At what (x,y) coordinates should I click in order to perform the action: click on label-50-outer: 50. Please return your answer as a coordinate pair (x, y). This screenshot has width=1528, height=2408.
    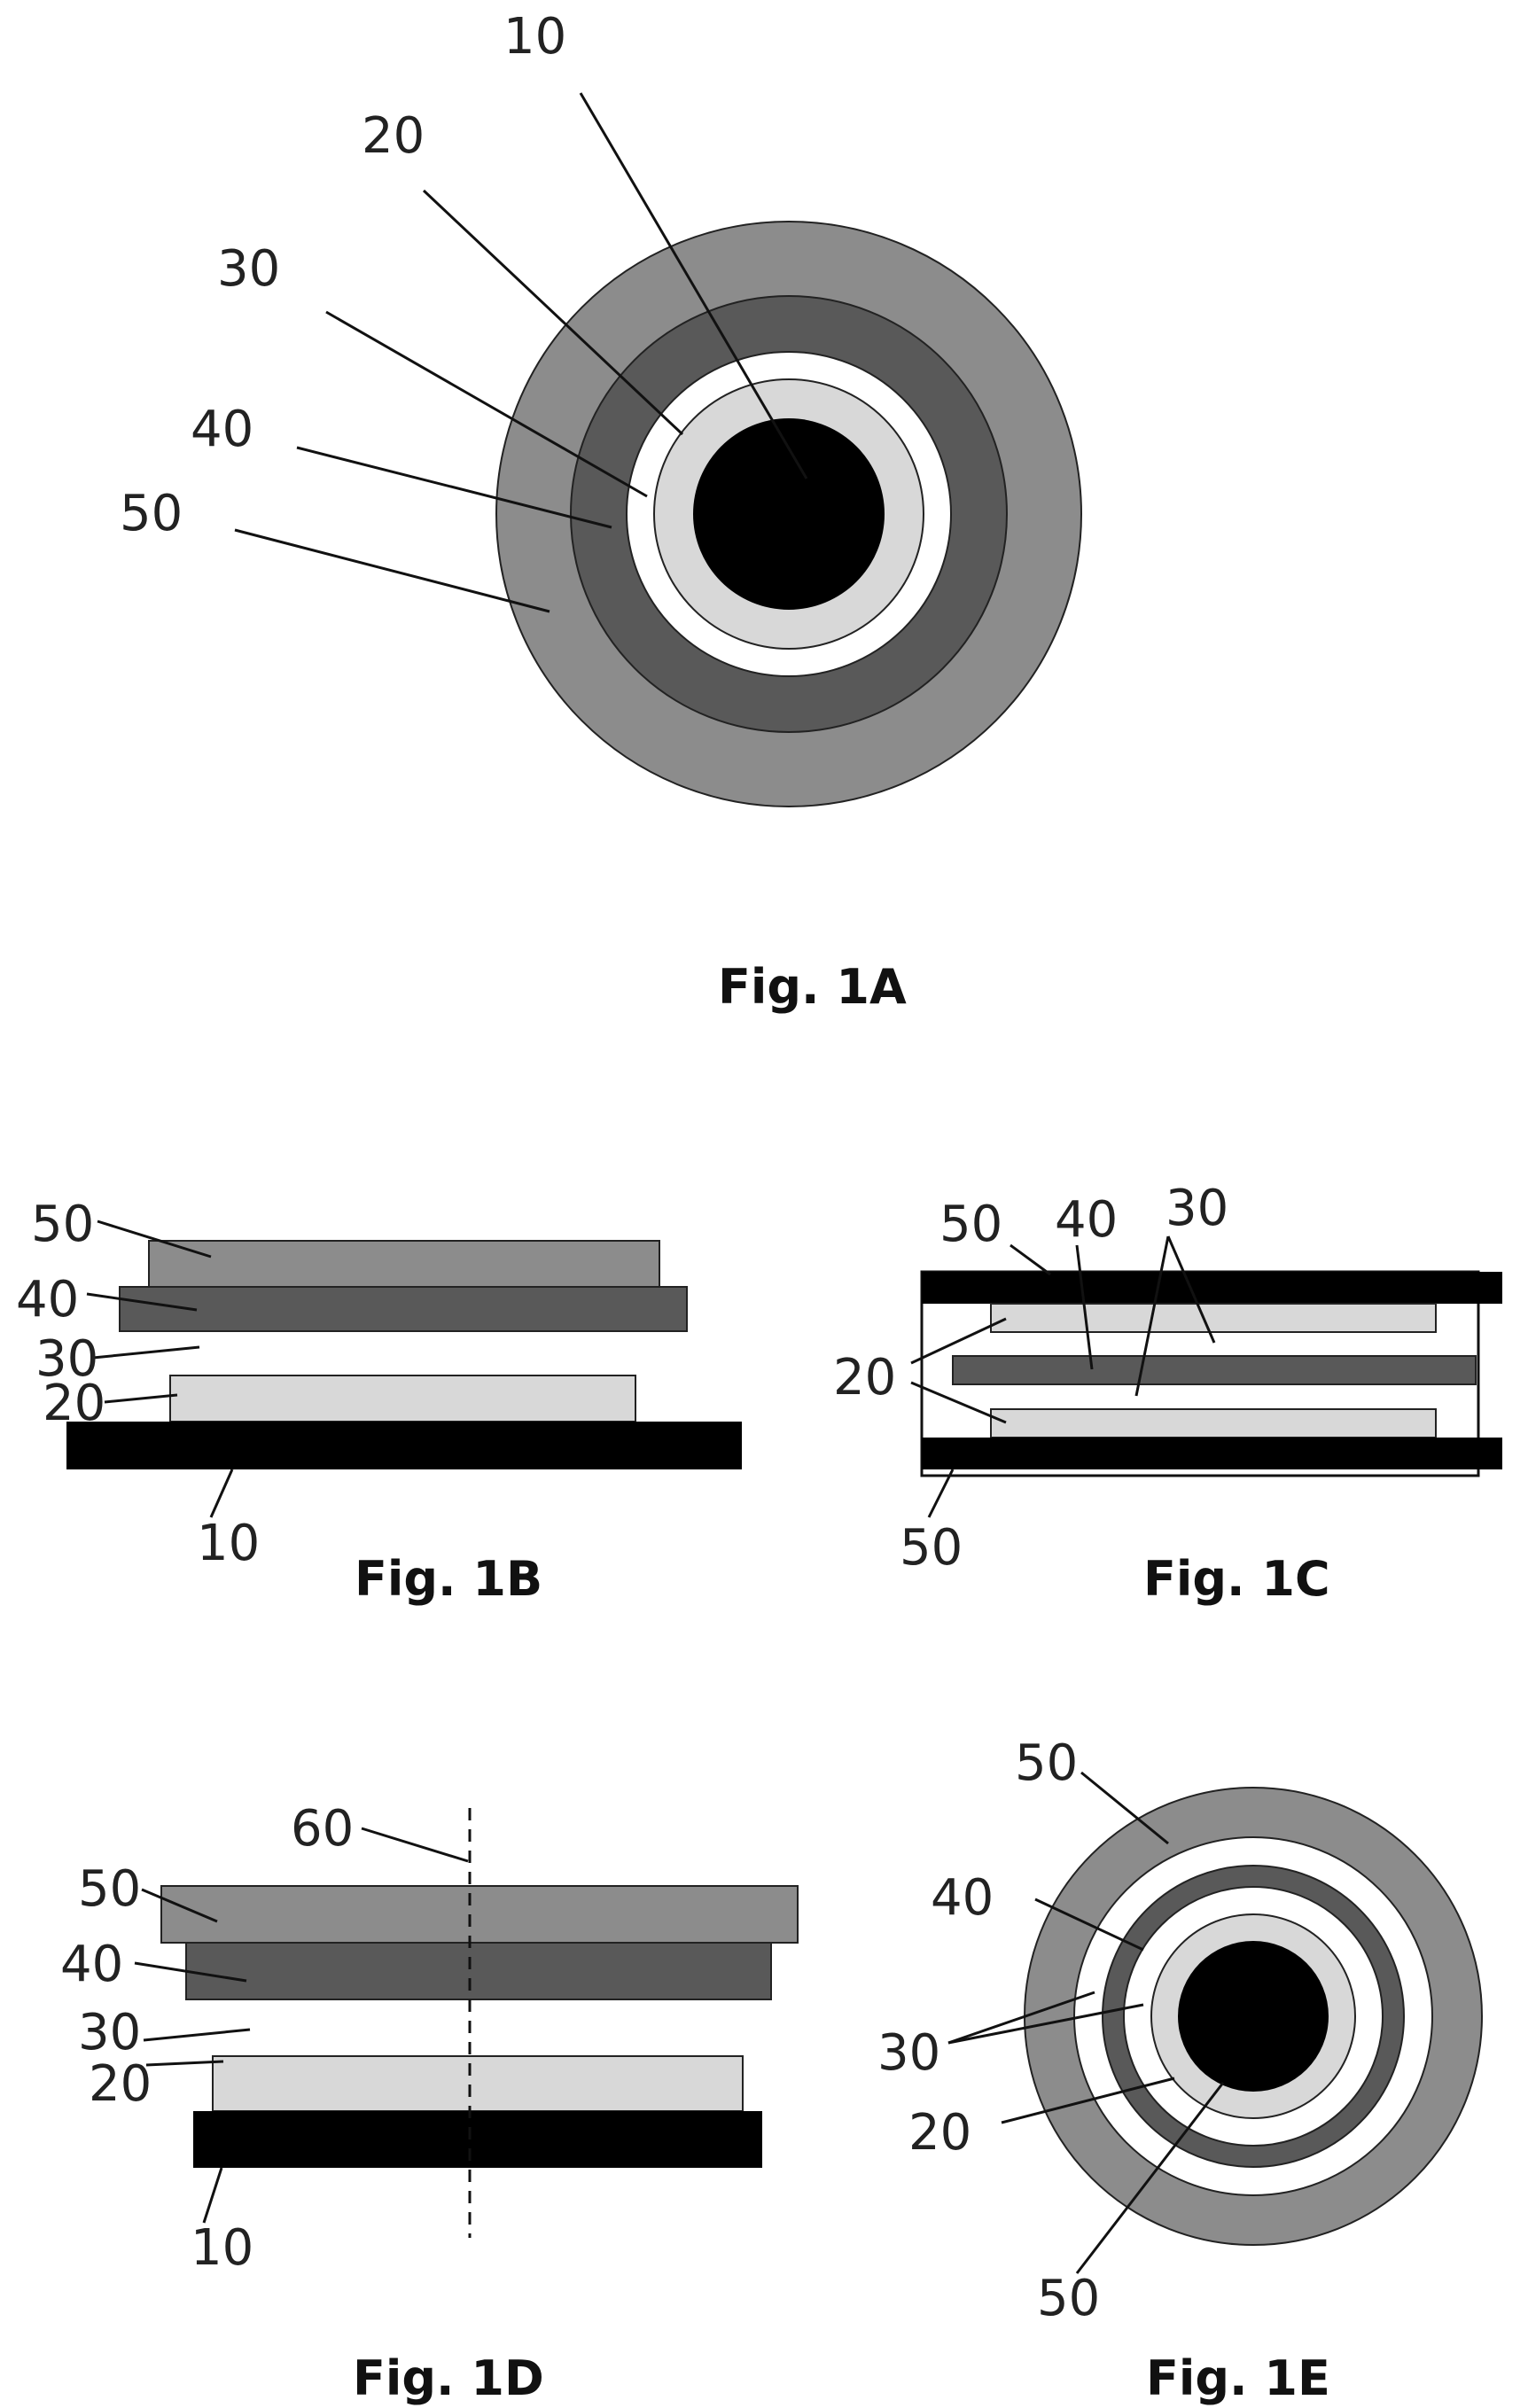
    Looking at the image, I should click on (1046, 1763).